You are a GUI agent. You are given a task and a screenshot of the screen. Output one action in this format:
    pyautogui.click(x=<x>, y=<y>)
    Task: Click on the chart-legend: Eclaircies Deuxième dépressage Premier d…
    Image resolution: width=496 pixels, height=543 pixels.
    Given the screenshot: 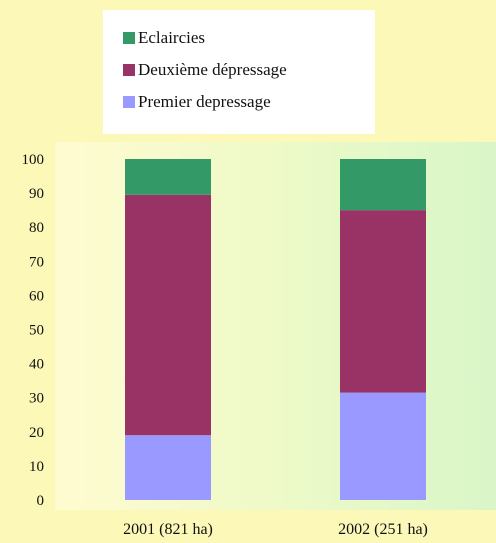 What is the action you would take?
    pyautogui.click(x=239, y=72)
    